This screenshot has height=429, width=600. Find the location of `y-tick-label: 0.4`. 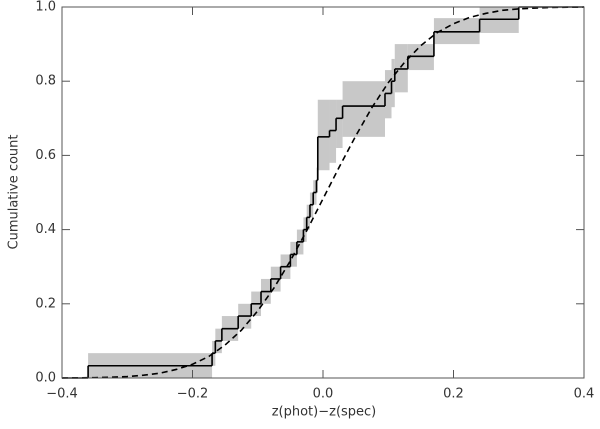

y-tick-label: 0.4 is located at coordinates (45, 229).